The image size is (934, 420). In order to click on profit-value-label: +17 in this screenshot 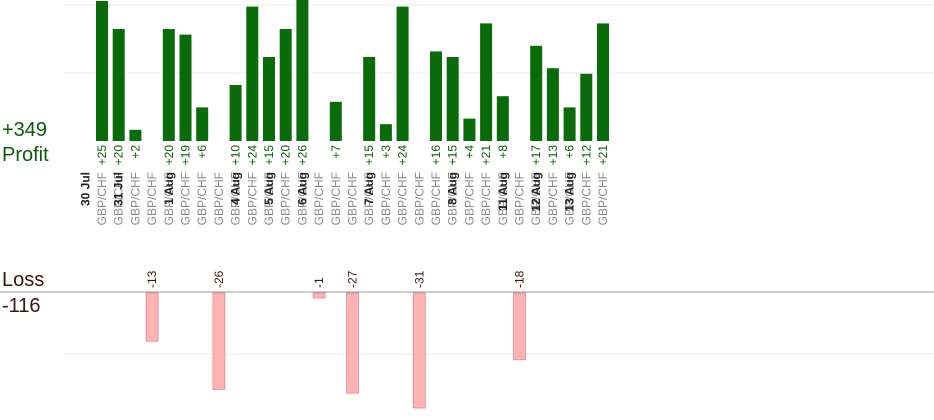, I will do `click(536, 155)`.